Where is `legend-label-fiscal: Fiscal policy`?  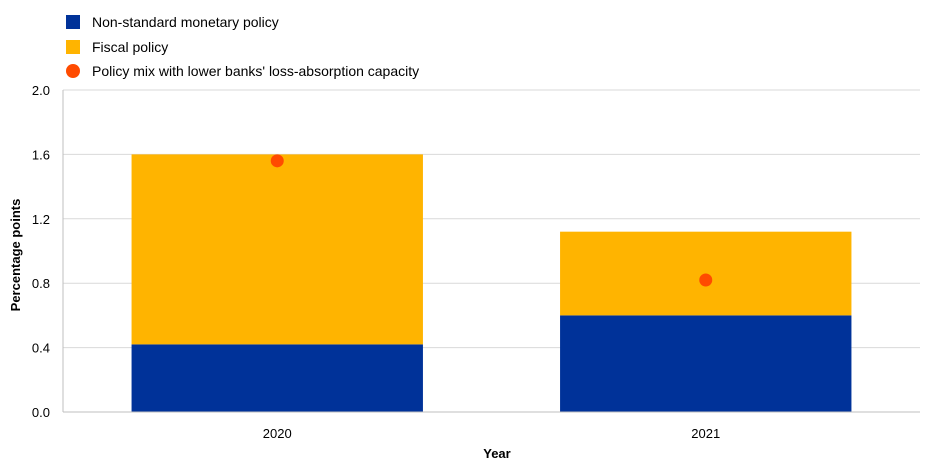
legend-label-fiscal: Fiscal policy is located at coordinates (130, 47).